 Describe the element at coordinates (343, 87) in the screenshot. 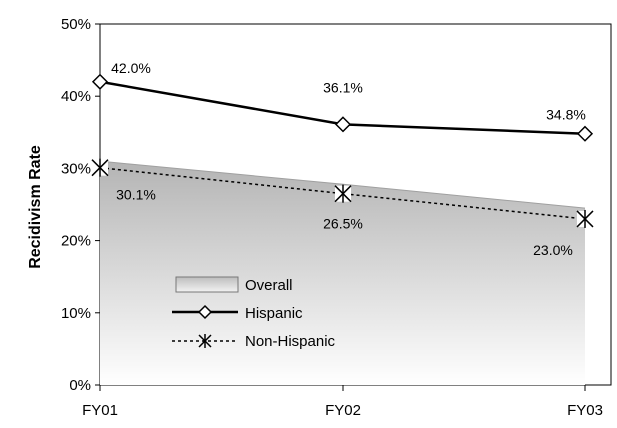

I see `hispanic-data-label: 36.1%` at that location.